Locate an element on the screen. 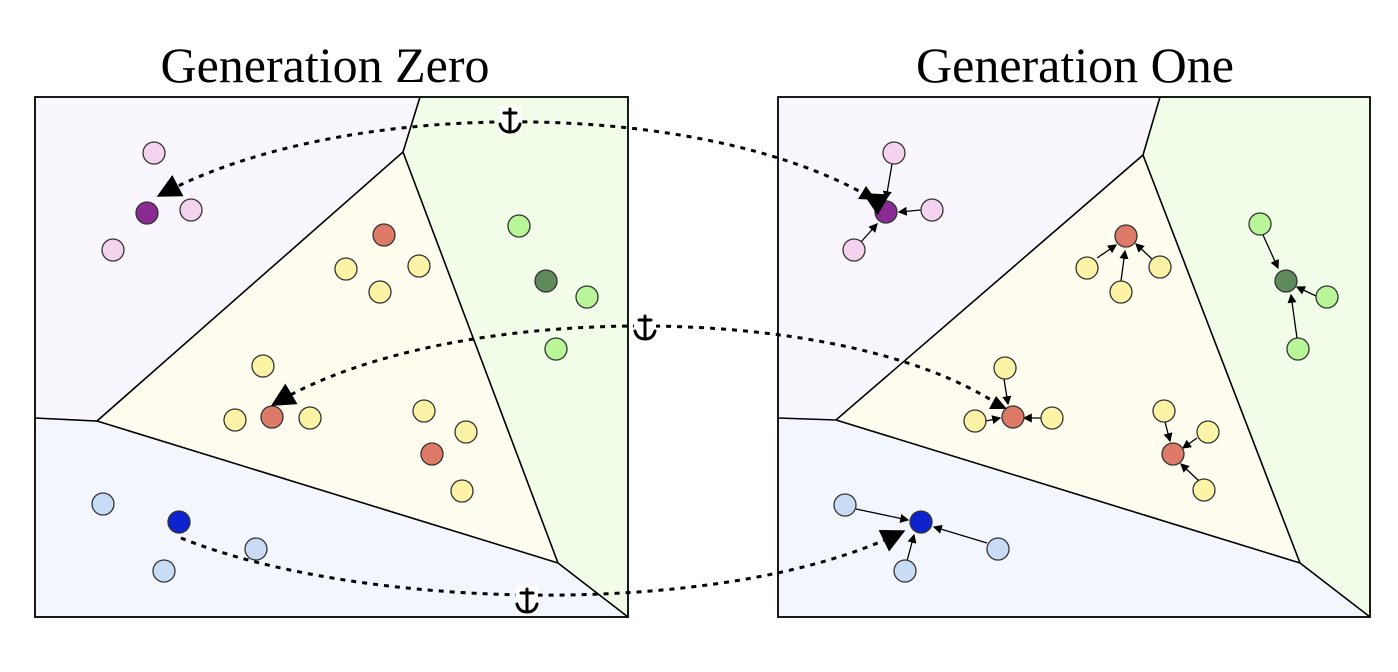 This screenshot has width=1398, height=672. generation-one-title: Generation One is located at coordinates (1075, 65).